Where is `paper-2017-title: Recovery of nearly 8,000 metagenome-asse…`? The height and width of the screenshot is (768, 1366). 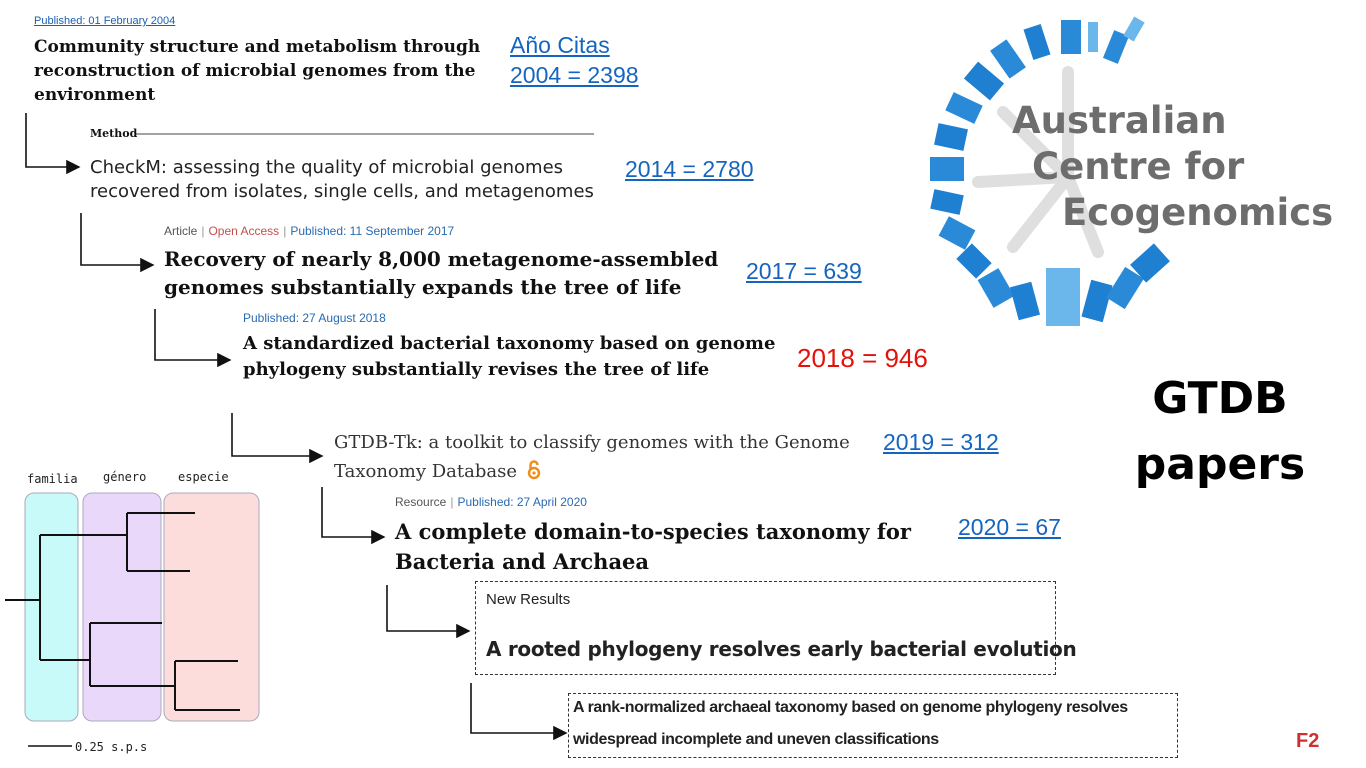 paper-2017-title: Recovery of nearly 8,000 metagenome-asse… is located at coordinates (441, 273).